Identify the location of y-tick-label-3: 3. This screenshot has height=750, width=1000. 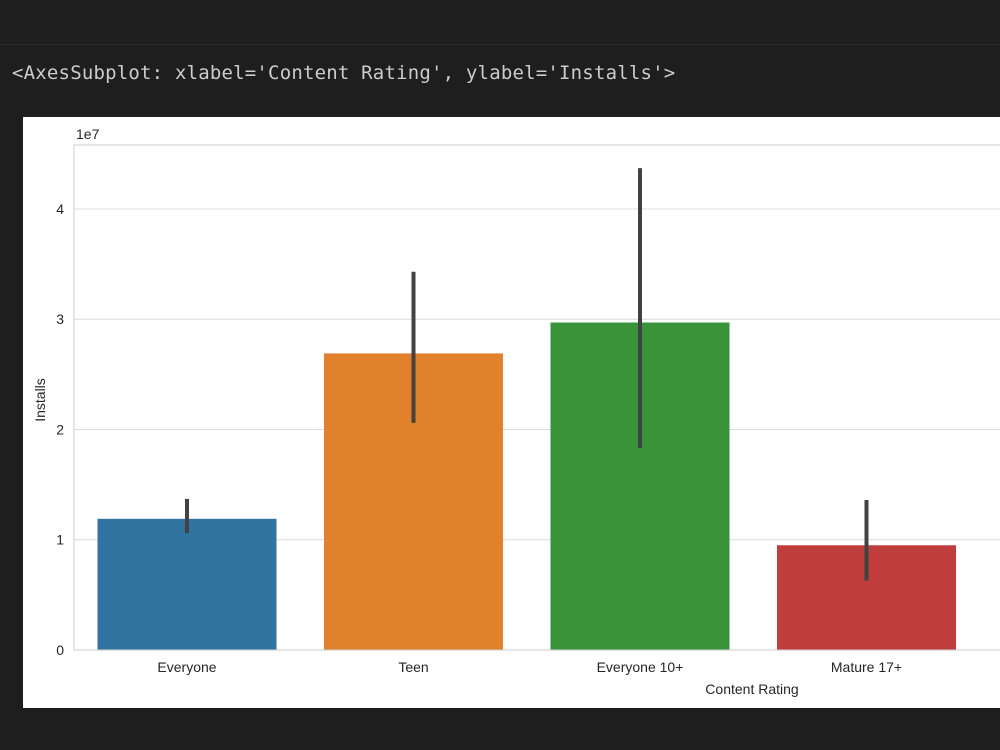
(60, 319).